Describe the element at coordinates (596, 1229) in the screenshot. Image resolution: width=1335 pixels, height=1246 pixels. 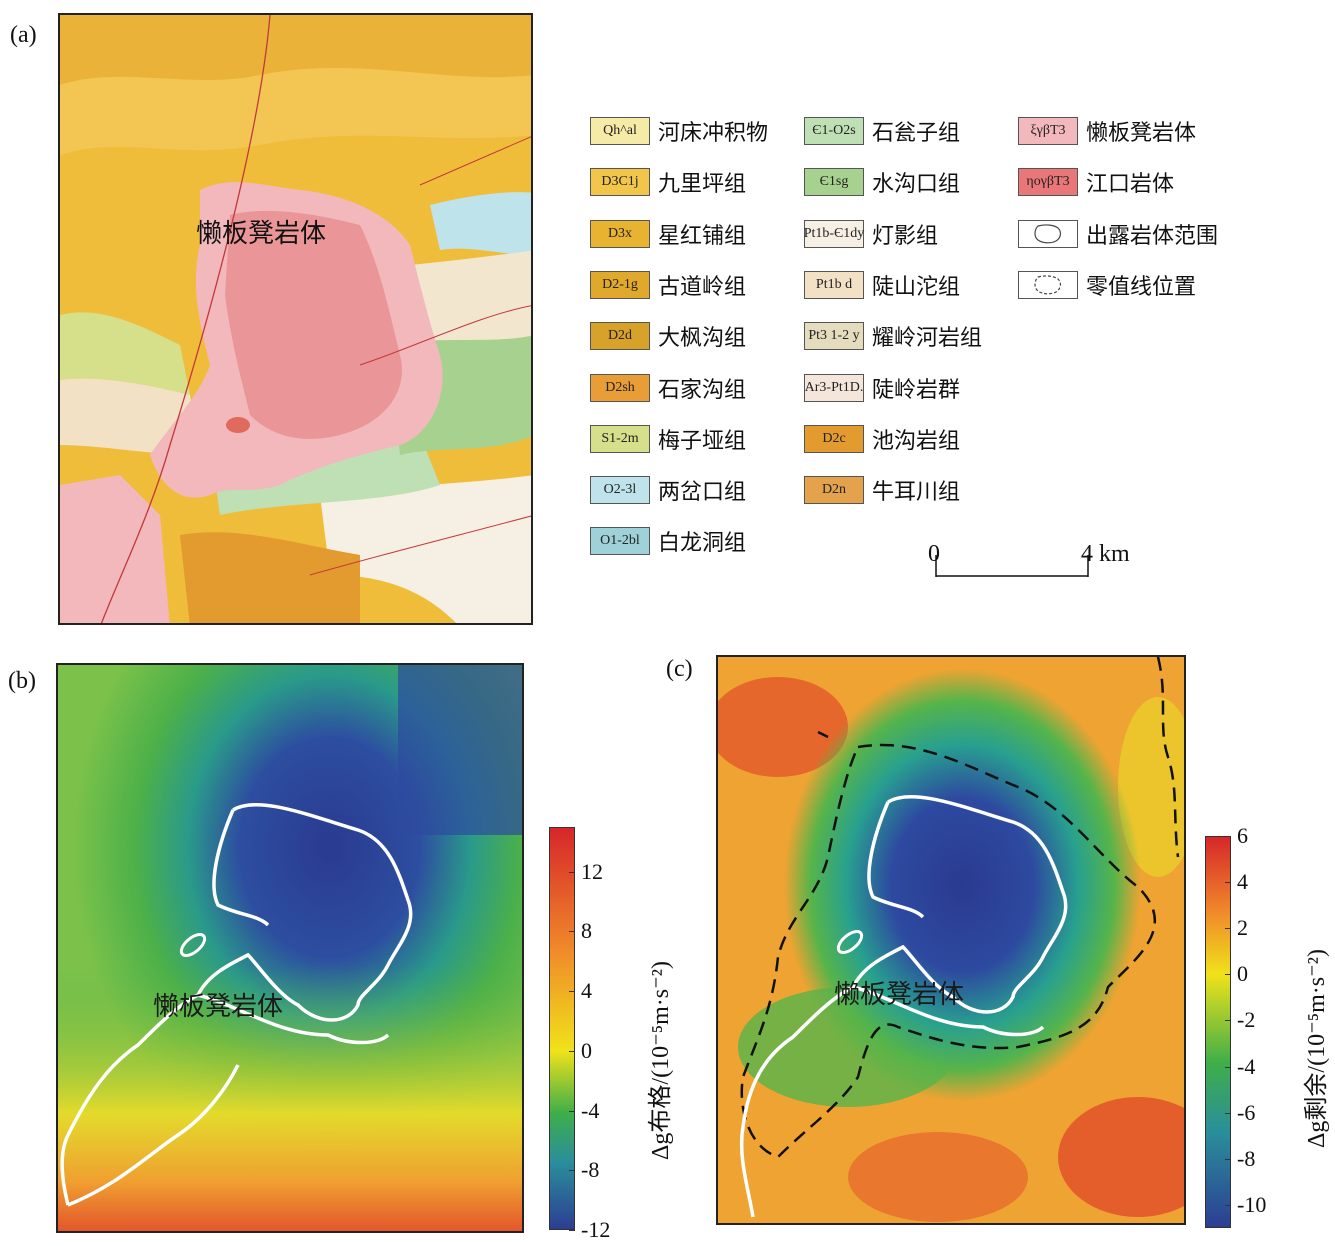
I see `colorbar-tick-label: -12` at that location.